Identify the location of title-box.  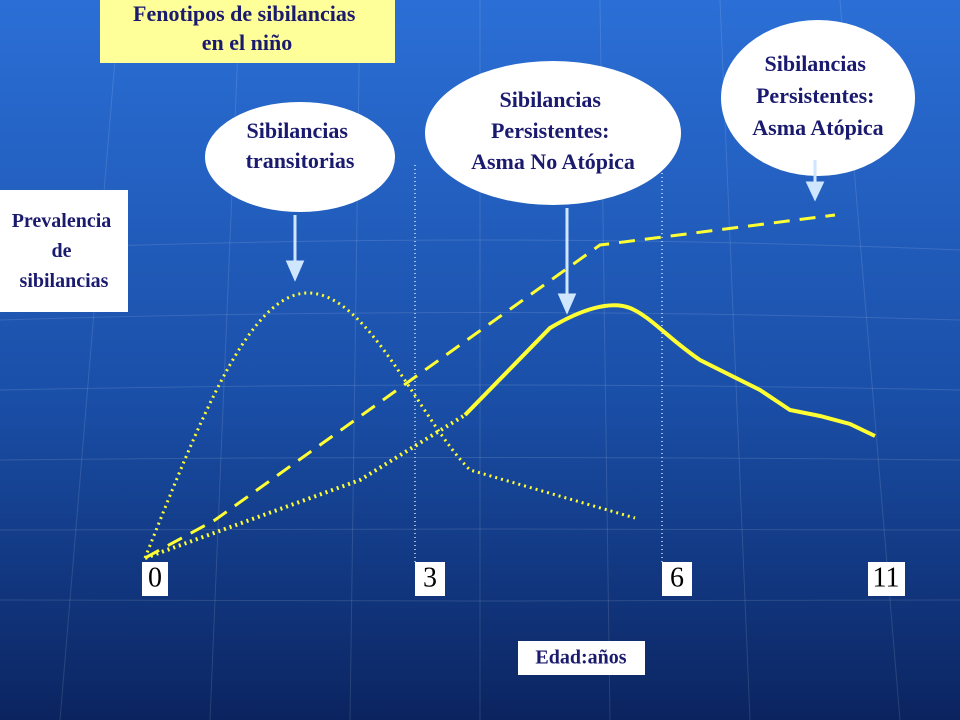
(247, 31).